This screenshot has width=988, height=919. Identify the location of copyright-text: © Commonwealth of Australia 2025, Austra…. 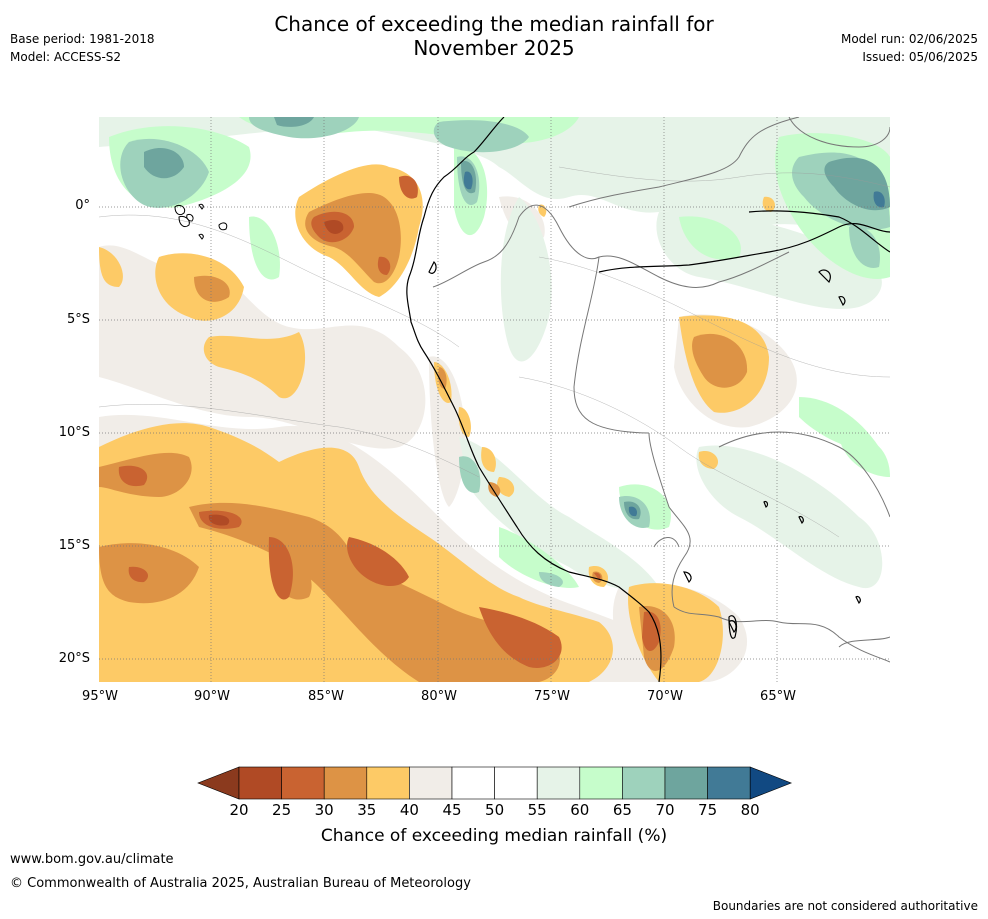
(240, 883).